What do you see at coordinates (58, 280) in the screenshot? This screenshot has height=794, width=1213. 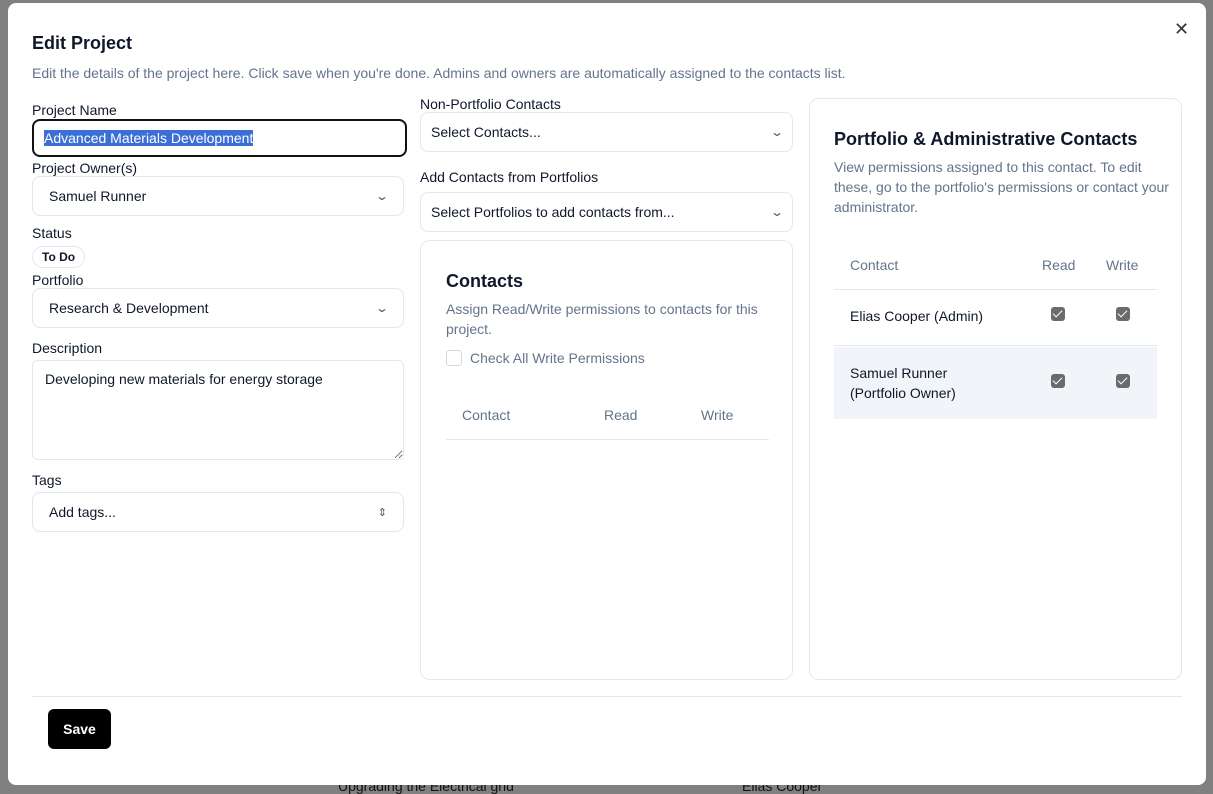 I see `portfolio-label: Portfolio` at bounding box center [58, 280].